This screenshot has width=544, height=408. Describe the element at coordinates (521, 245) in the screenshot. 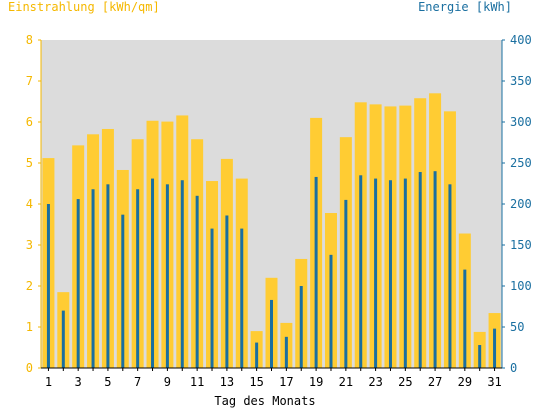

I see `right-tick-label: 150` at that location.